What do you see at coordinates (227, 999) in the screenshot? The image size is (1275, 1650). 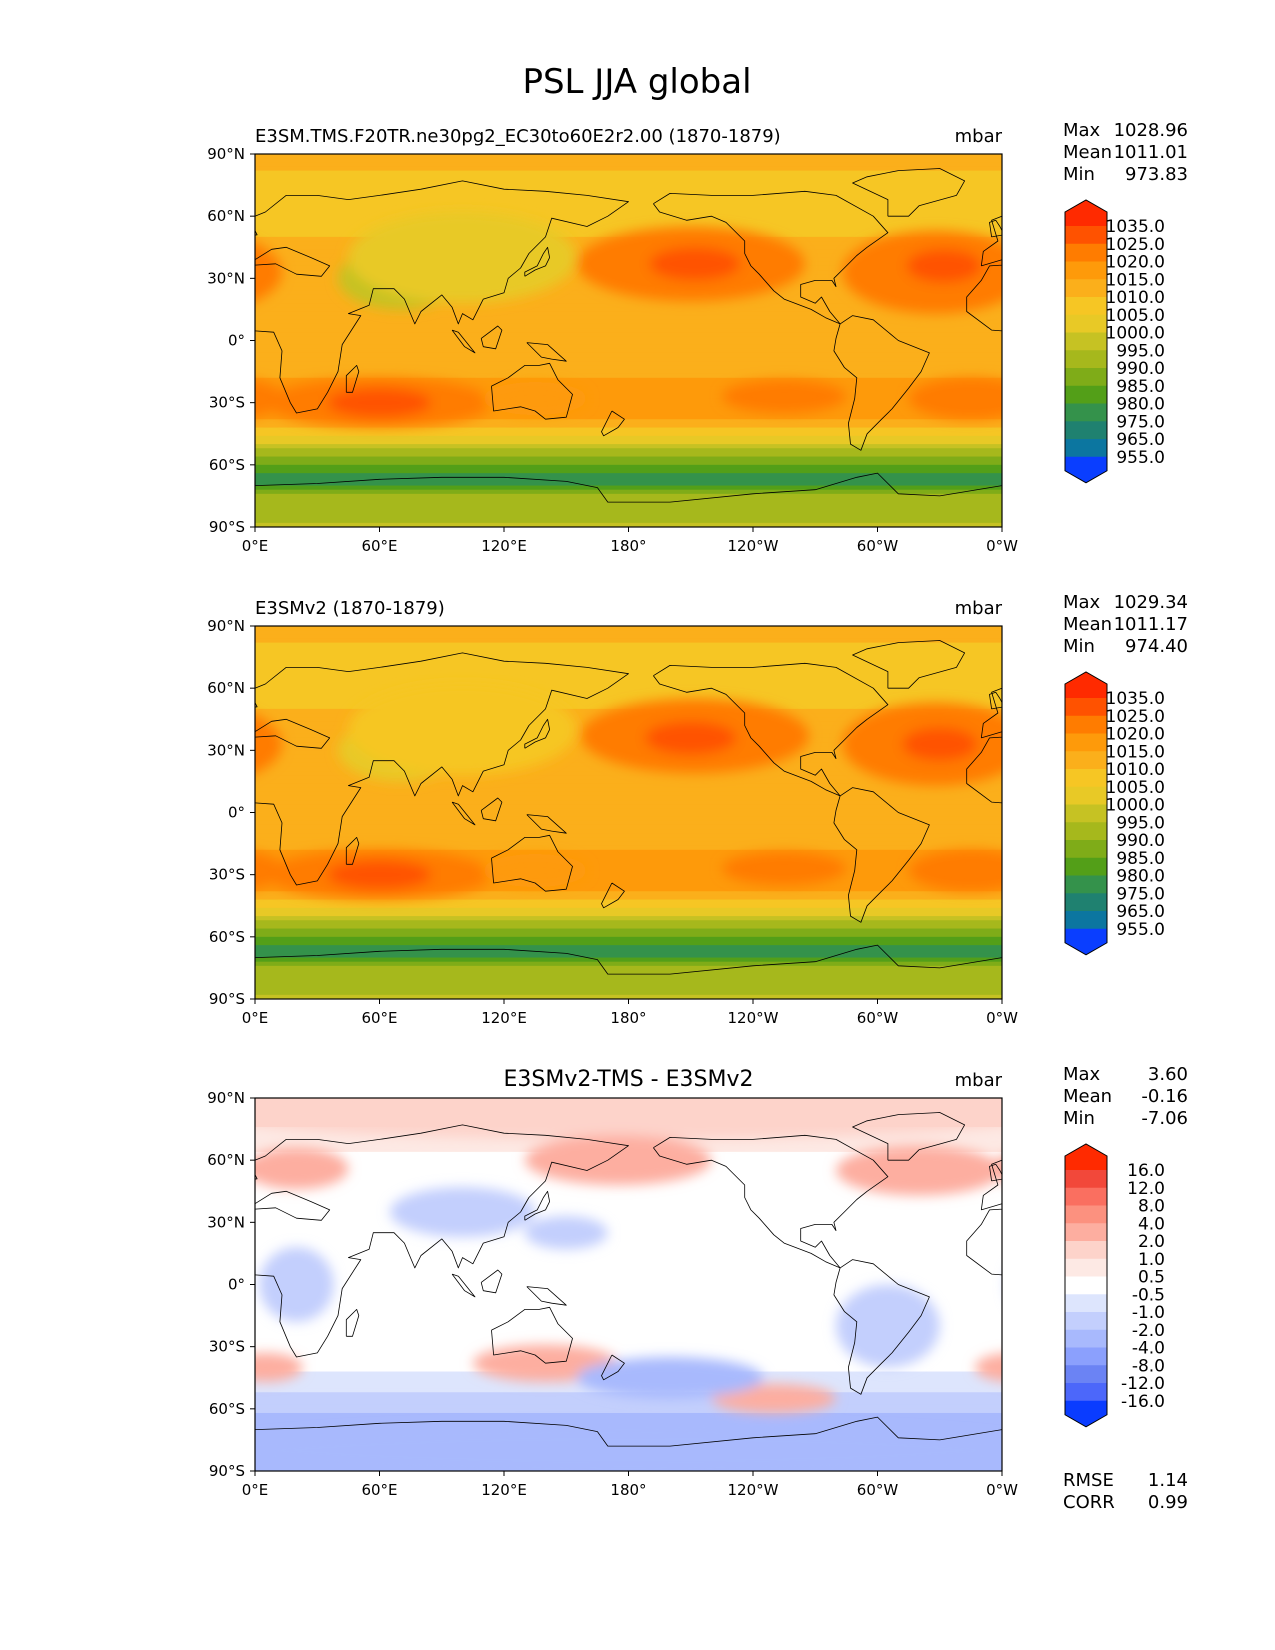 I see `lat-tick-label: 90°S` at bounding box center [227, 999].